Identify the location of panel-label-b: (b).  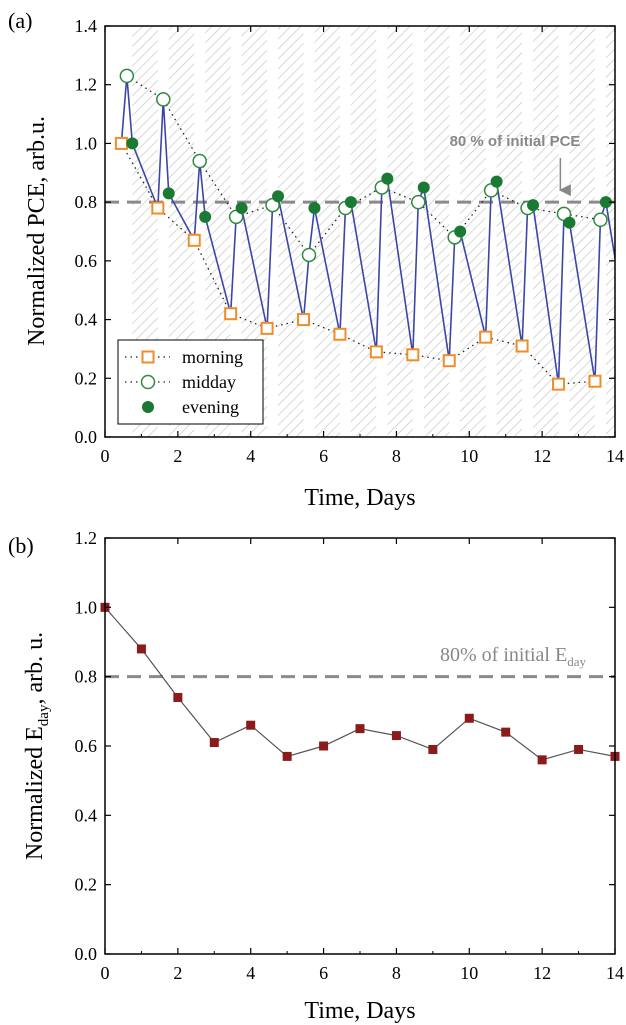
(21, 545).